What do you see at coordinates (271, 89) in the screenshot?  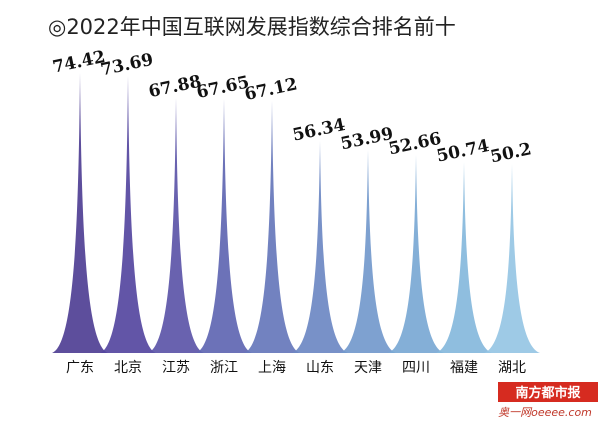 I see `value-label: 67.12` at bounding box center [271, 89].